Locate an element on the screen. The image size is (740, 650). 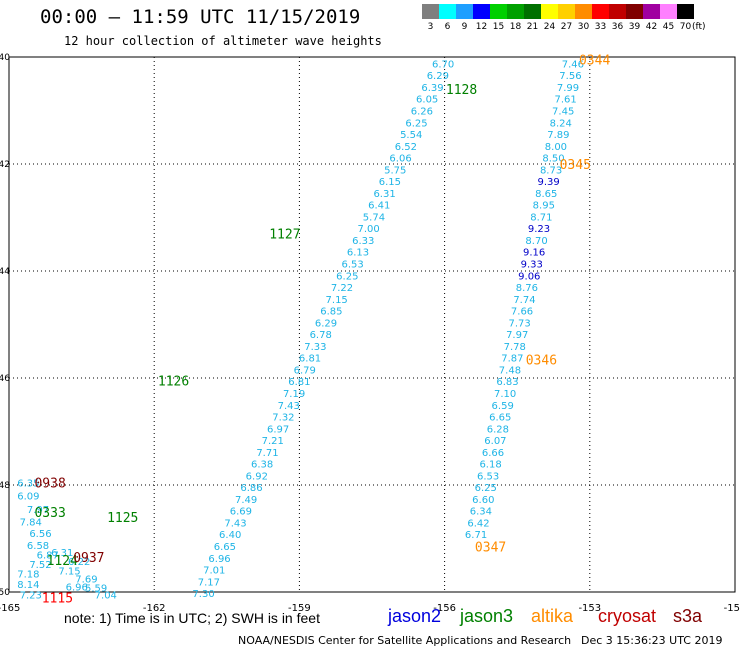
sat-label-altika: altika is located at coordinates (552, 616).